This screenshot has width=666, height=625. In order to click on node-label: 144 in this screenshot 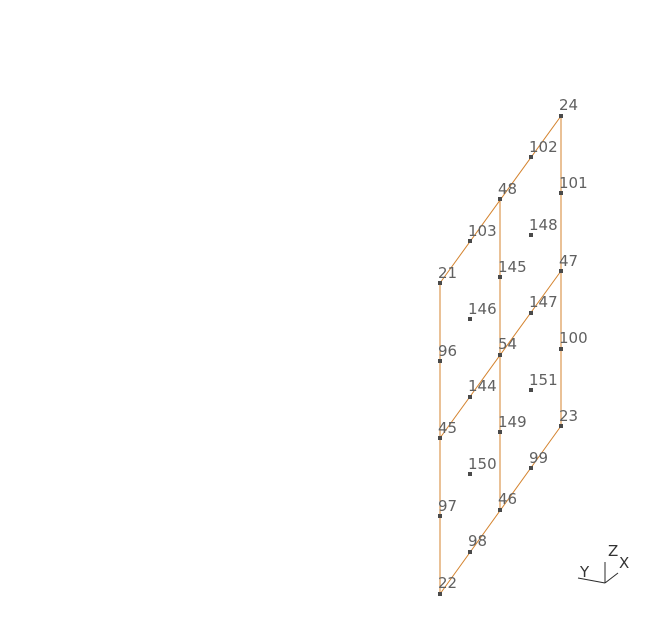, I will do `click(482, 386)`.